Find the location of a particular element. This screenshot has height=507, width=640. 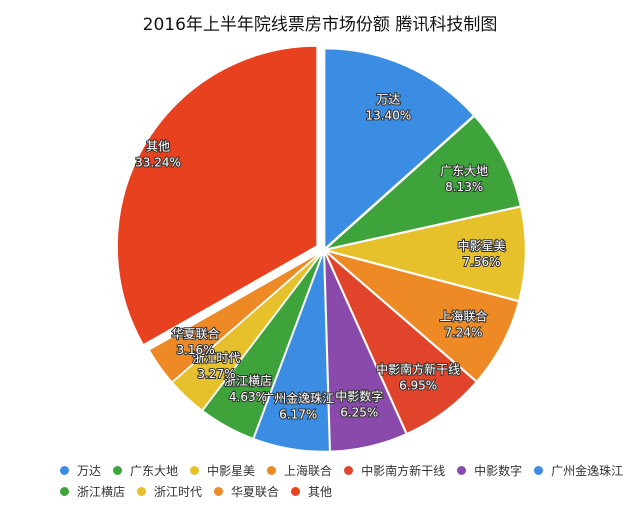

legend-item: 中影南方新干线 is located at coordinates (394, 470).